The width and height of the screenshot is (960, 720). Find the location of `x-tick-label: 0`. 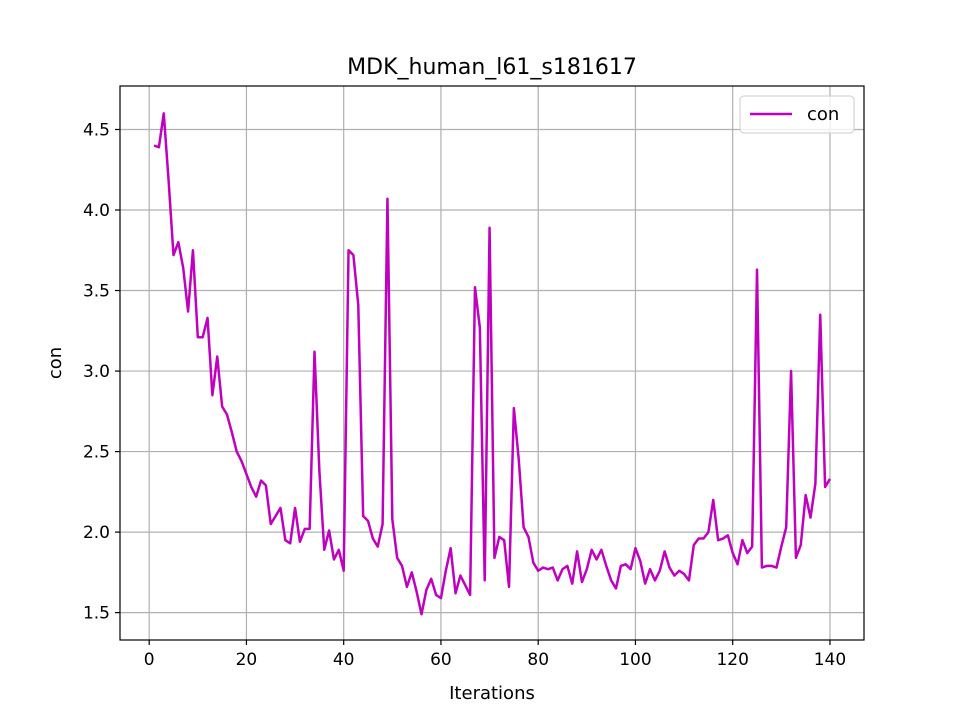

x-tick-label: 0 is located at coordinates (149, 660).